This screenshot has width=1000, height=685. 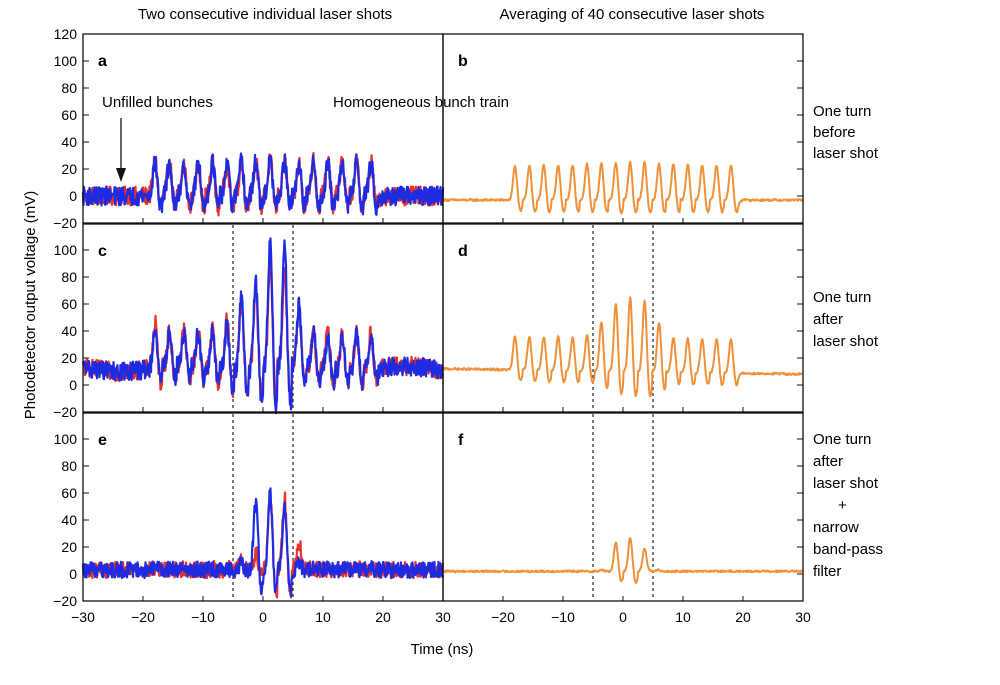 What do you see at coordinates (83, 617) in the screenshot?
I see `x-tick-label: −30` at bounding box center [83, 617].